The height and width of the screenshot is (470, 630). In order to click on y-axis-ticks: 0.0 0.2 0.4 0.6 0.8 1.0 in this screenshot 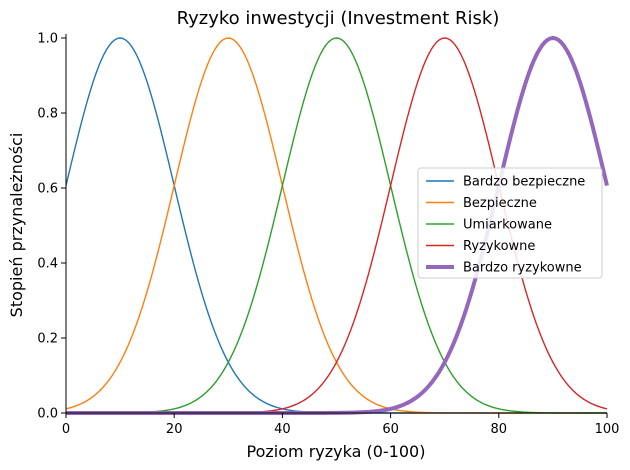, I will do `click(51, 227)`.